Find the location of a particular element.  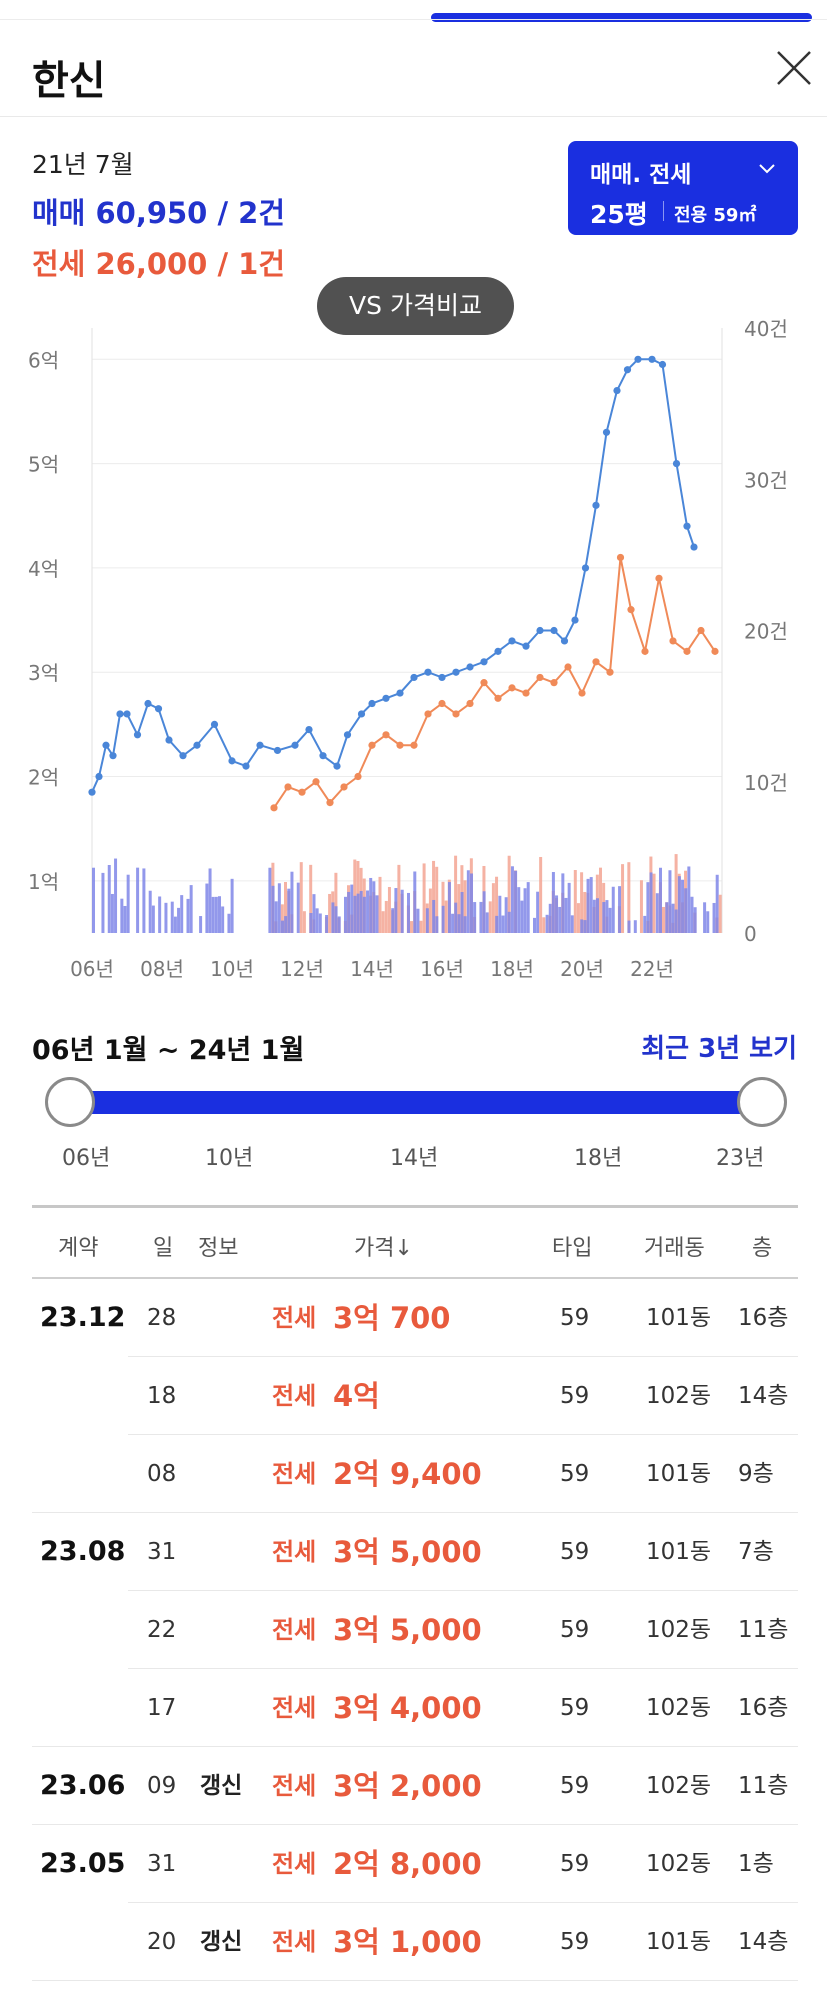

sale-summary: 매매 60,950 / 2건 is located at coordinates (159, 213).